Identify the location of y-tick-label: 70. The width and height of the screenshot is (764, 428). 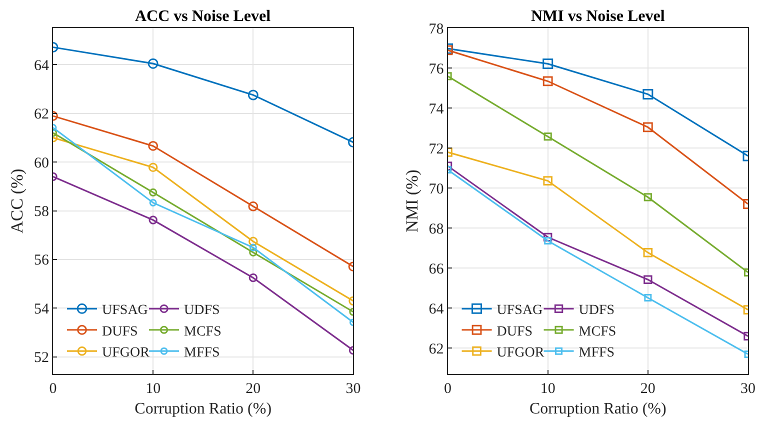
(436, 189).